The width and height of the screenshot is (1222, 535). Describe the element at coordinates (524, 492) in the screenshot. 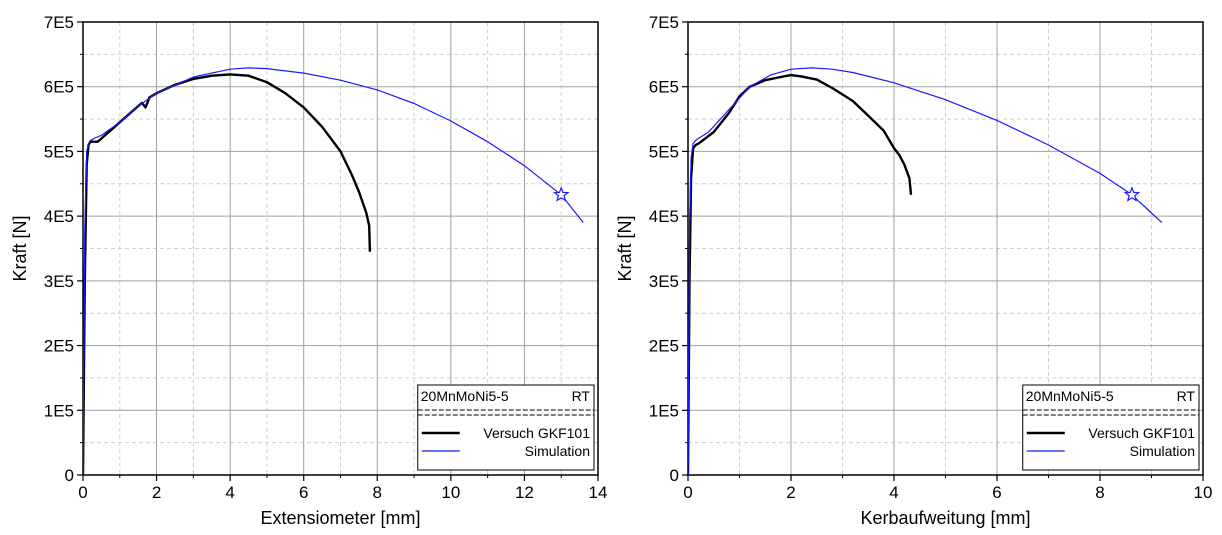

I see `x-tick-label: 12` at that location.